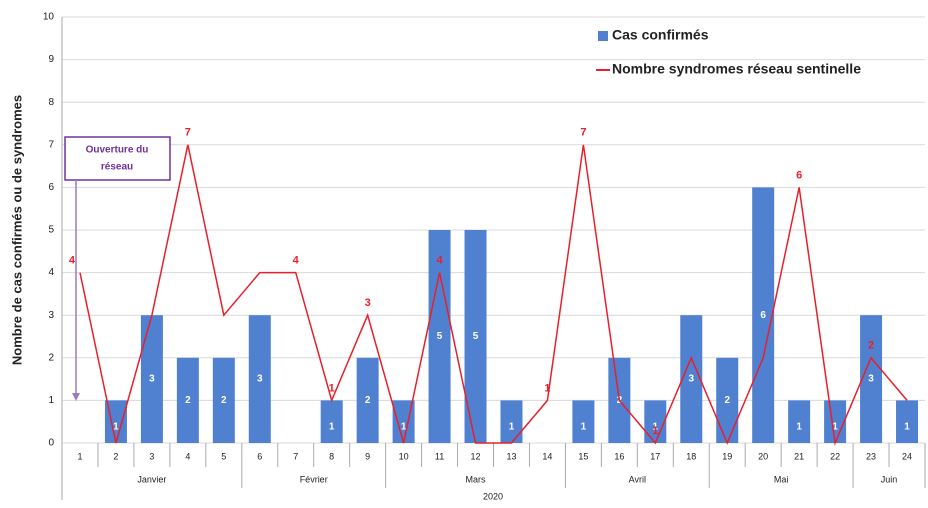  What do you see at coordinates (619, 456) in the screenshot?
I see `x-tick-label: 16` at bounding box center [619, 456].